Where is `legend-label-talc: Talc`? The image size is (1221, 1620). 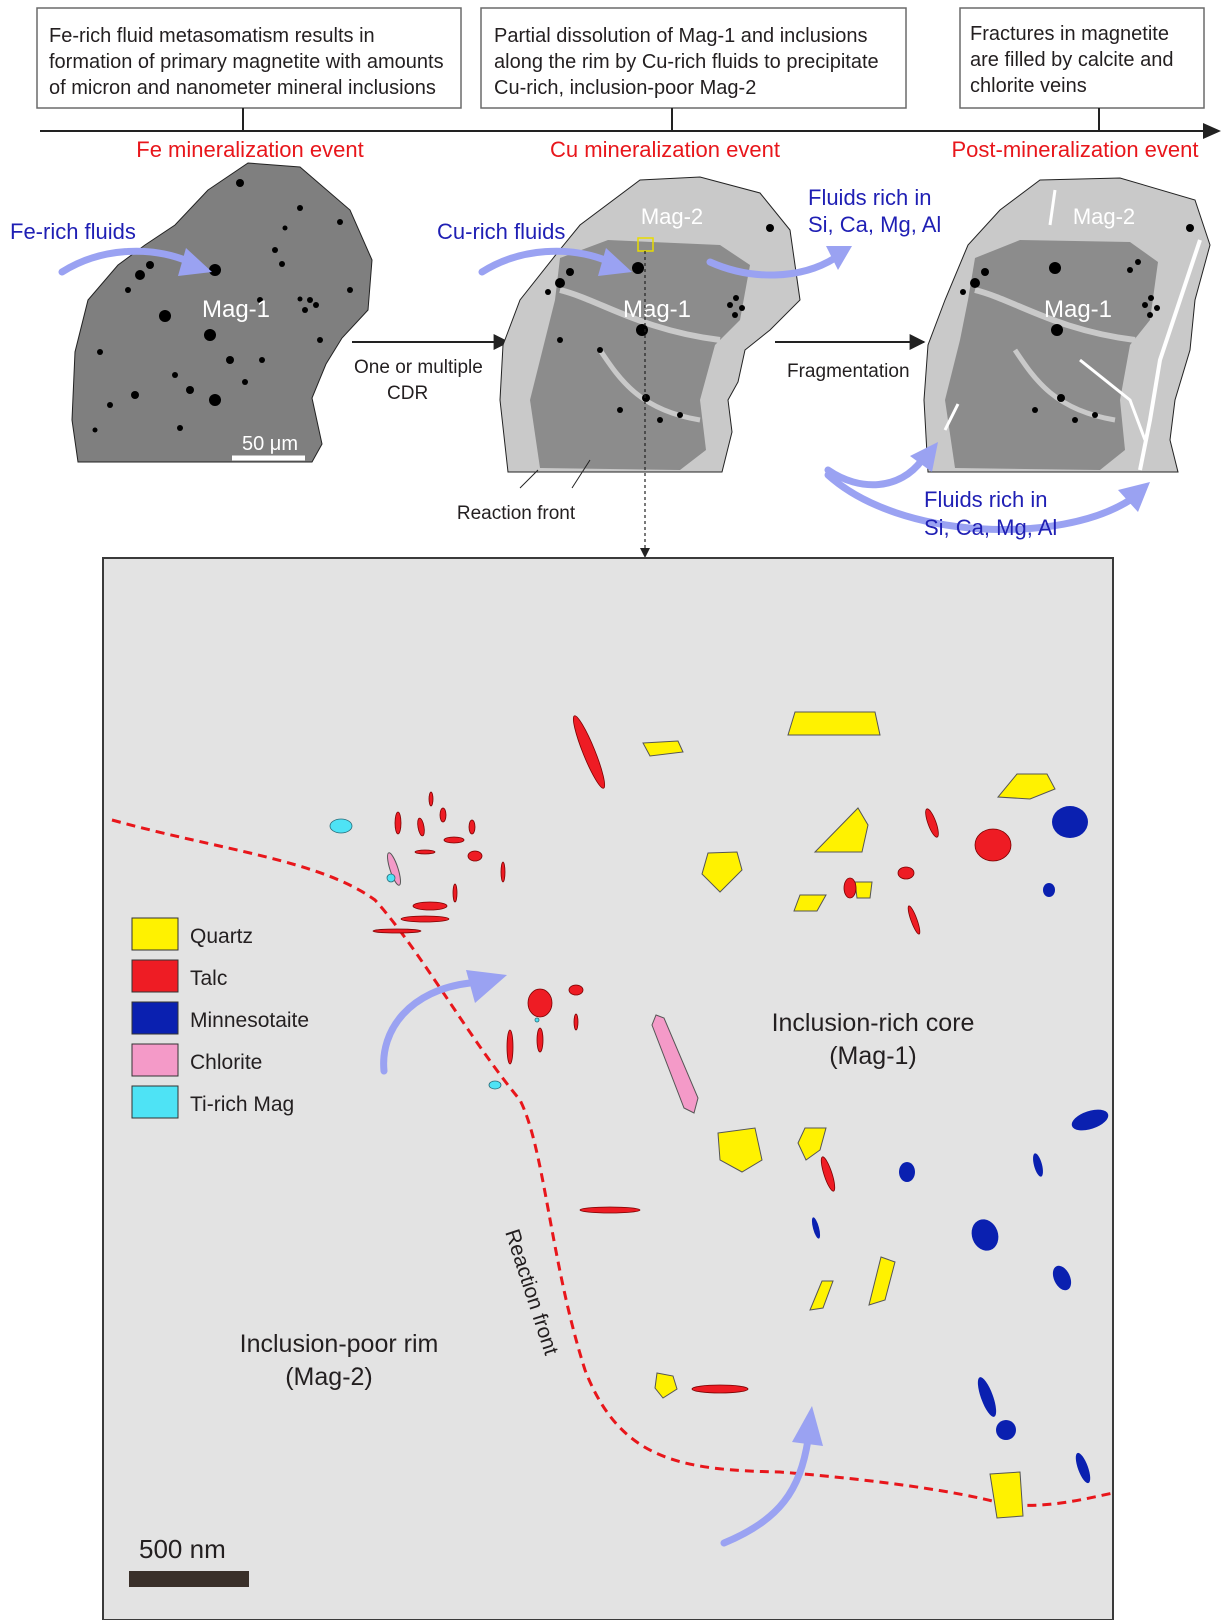 legend-label-talc: Talc is located at coordinates (208, 978).